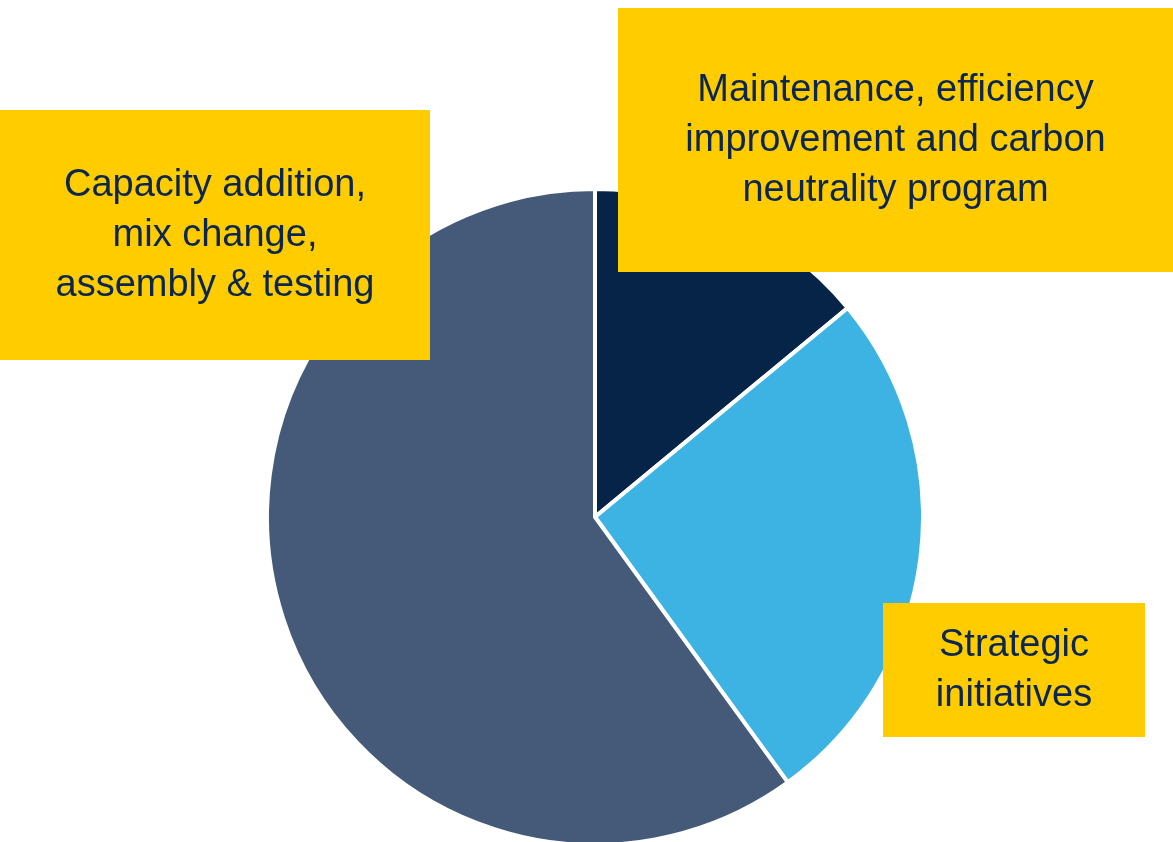 This screenshot has width=1173, height=842. I want to click on slice-label: Capacity addition, mix change, assembly & testing, so click(215, 233).